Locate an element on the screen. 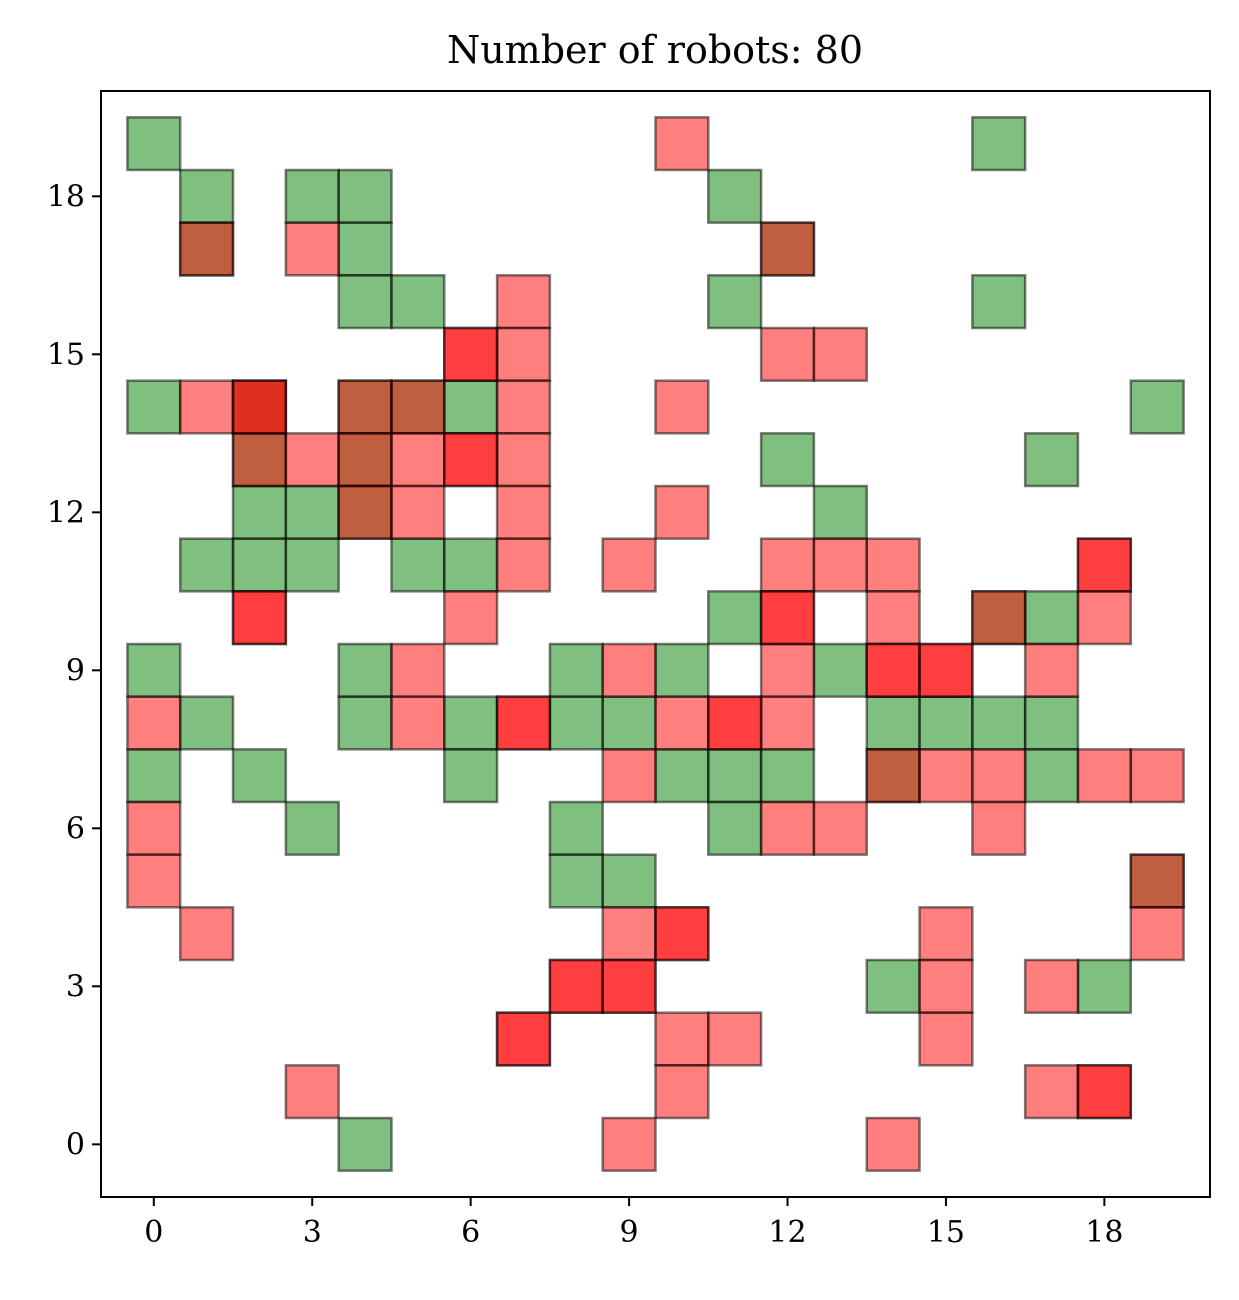 The width and height of the screenshot is (1239, 1300). y-axis: 0 3 6 9 12 15 18 is located at coordinates (74, 670).